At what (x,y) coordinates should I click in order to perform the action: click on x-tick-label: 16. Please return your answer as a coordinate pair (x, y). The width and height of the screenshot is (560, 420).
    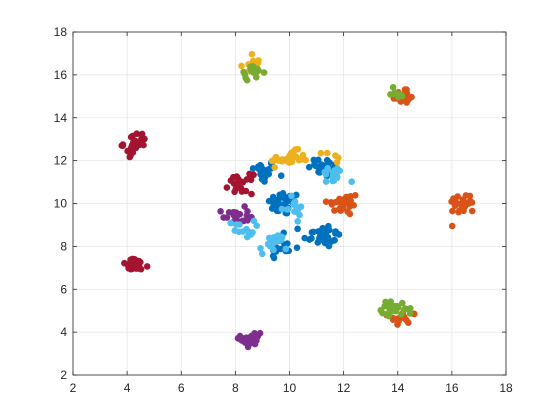
    Looking at the image, I should click on (452, 388).